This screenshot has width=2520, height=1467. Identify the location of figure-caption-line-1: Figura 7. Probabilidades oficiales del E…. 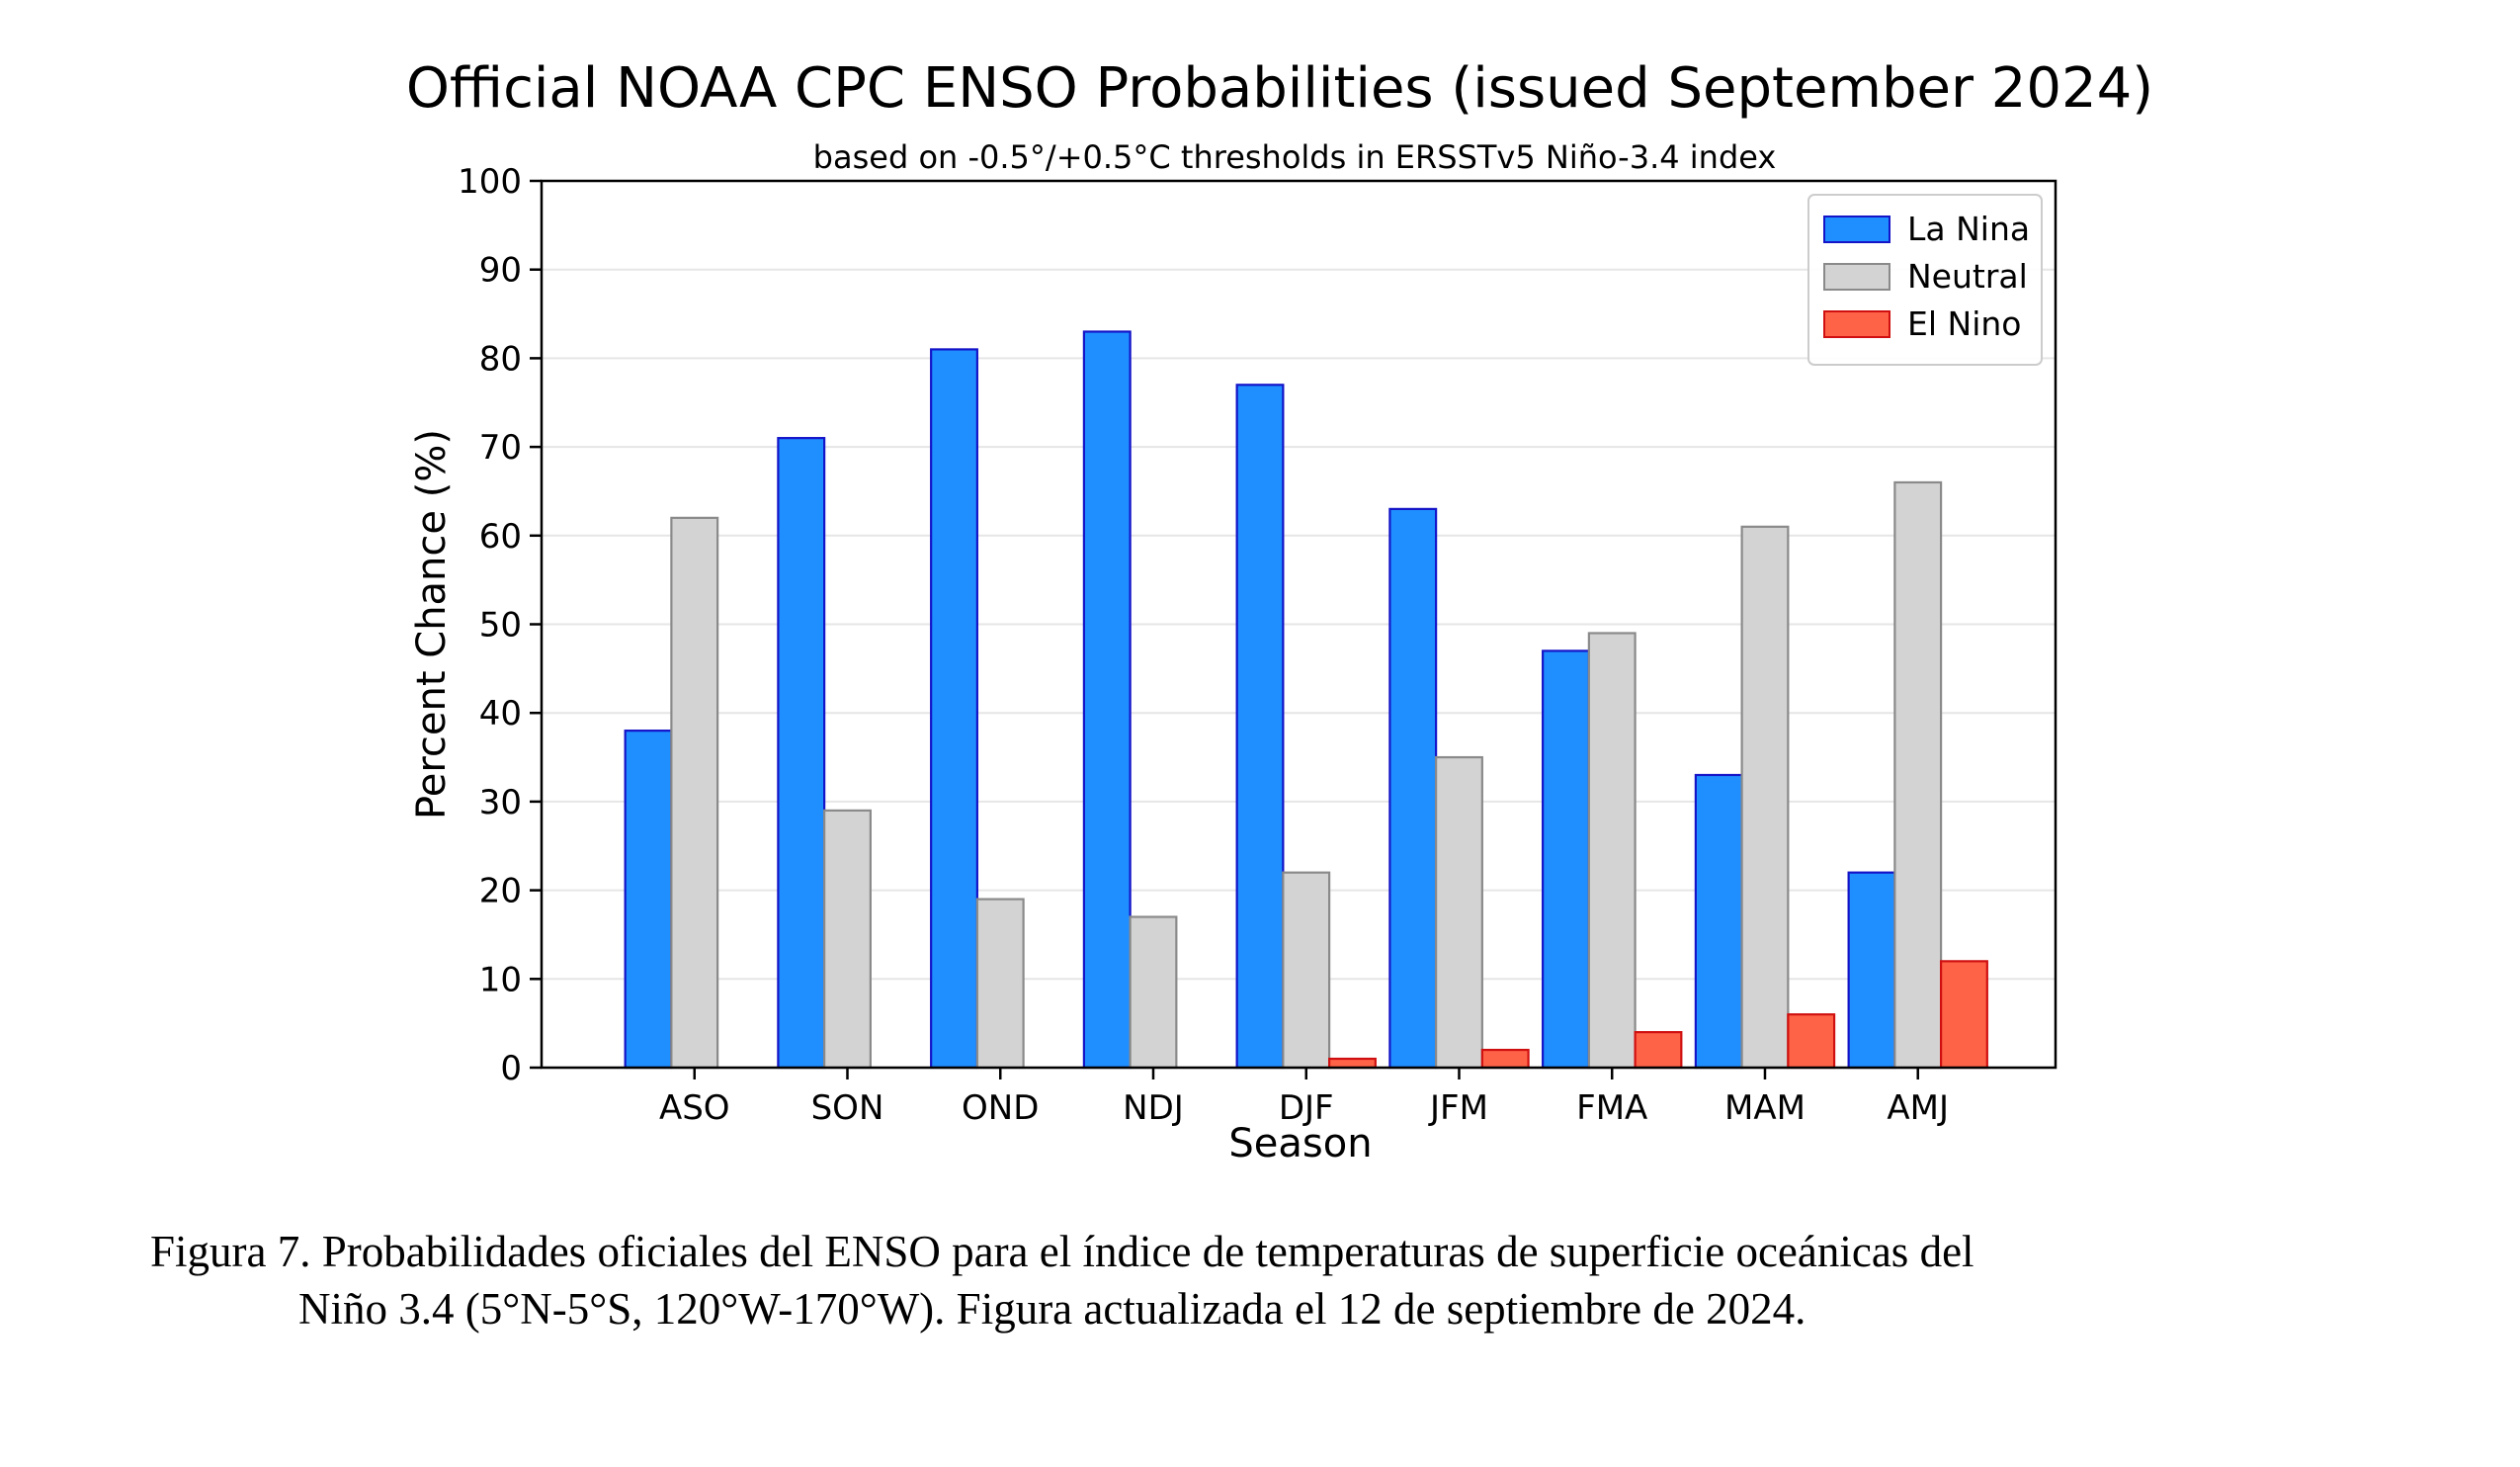
(1062, 1251).